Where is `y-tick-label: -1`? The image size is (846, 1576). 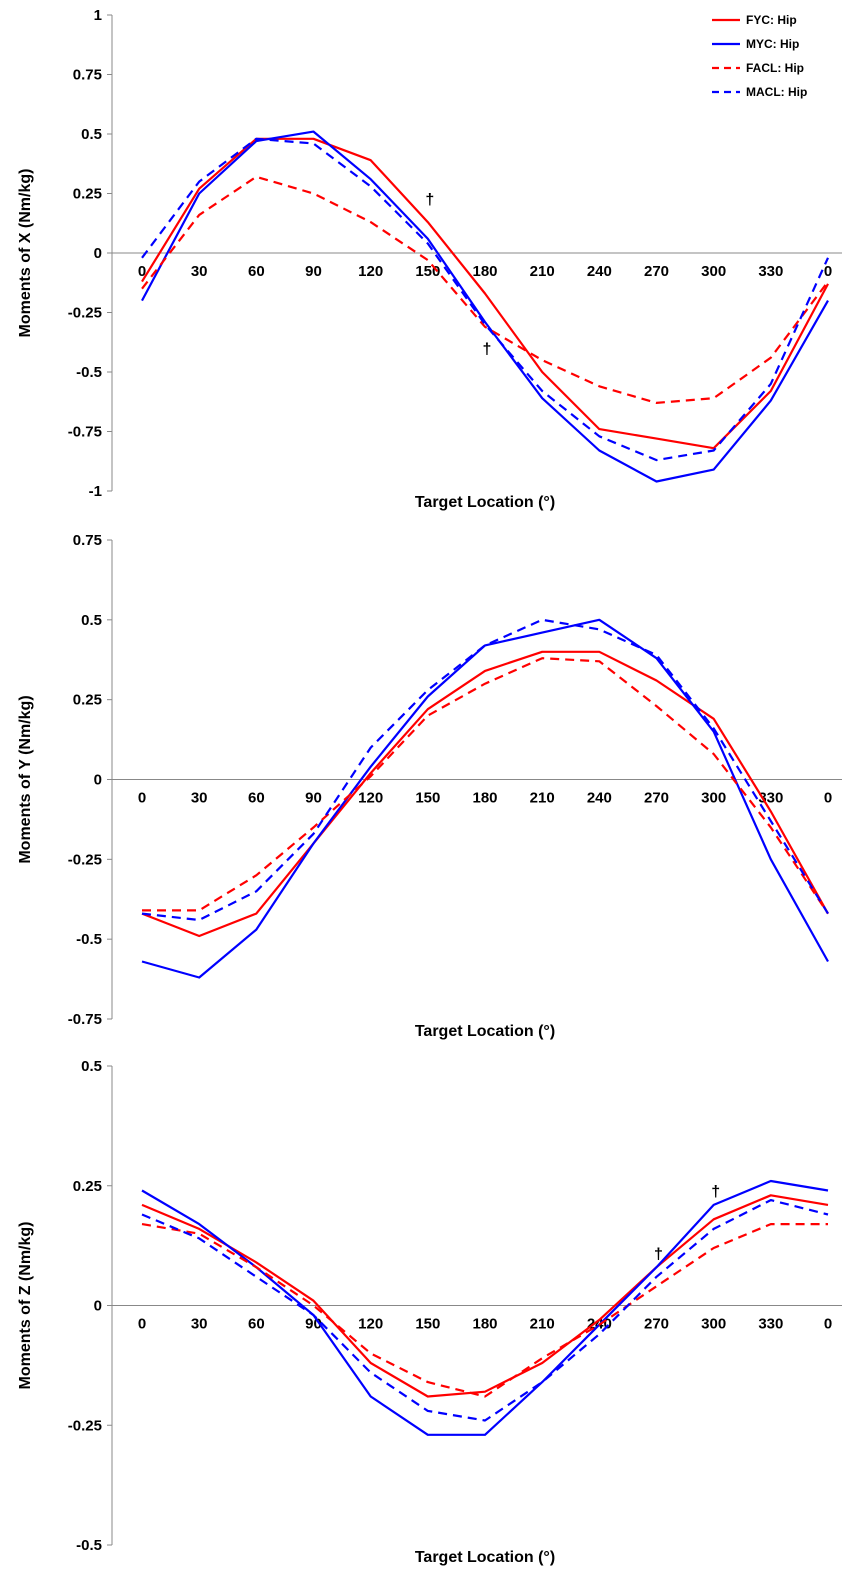 y-tick-label: -1 is located at coordinates (95, 491).